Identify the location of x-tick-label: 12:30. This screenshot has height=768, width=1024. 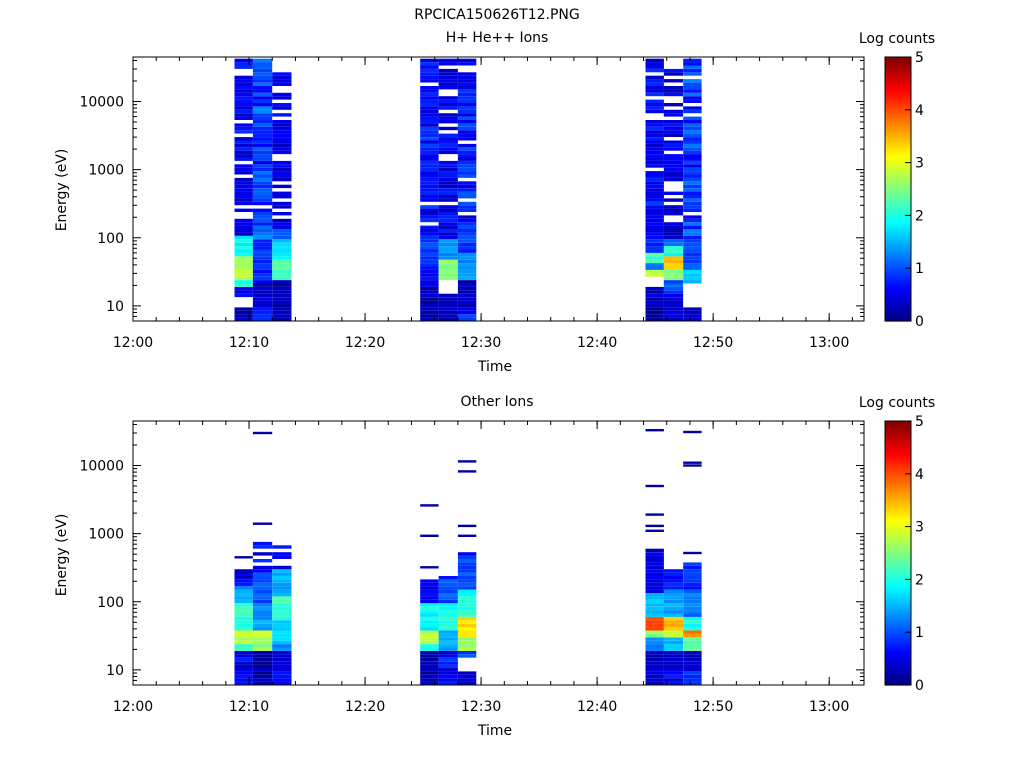
(481, 343).